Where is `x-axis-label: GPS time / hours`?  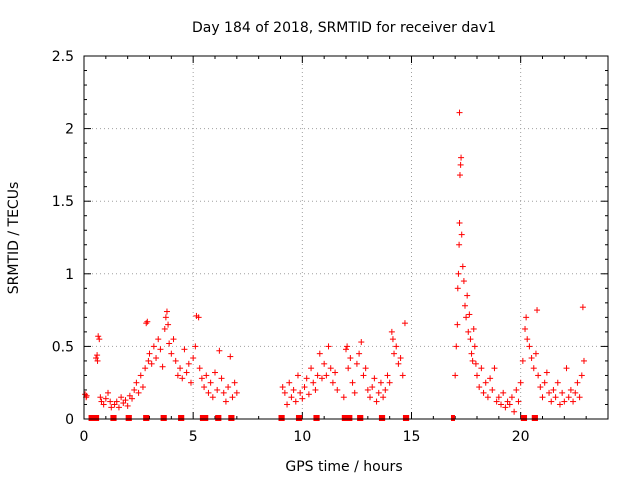
x-axis-label: GPS time / hours is located at coordinates (343, 467).